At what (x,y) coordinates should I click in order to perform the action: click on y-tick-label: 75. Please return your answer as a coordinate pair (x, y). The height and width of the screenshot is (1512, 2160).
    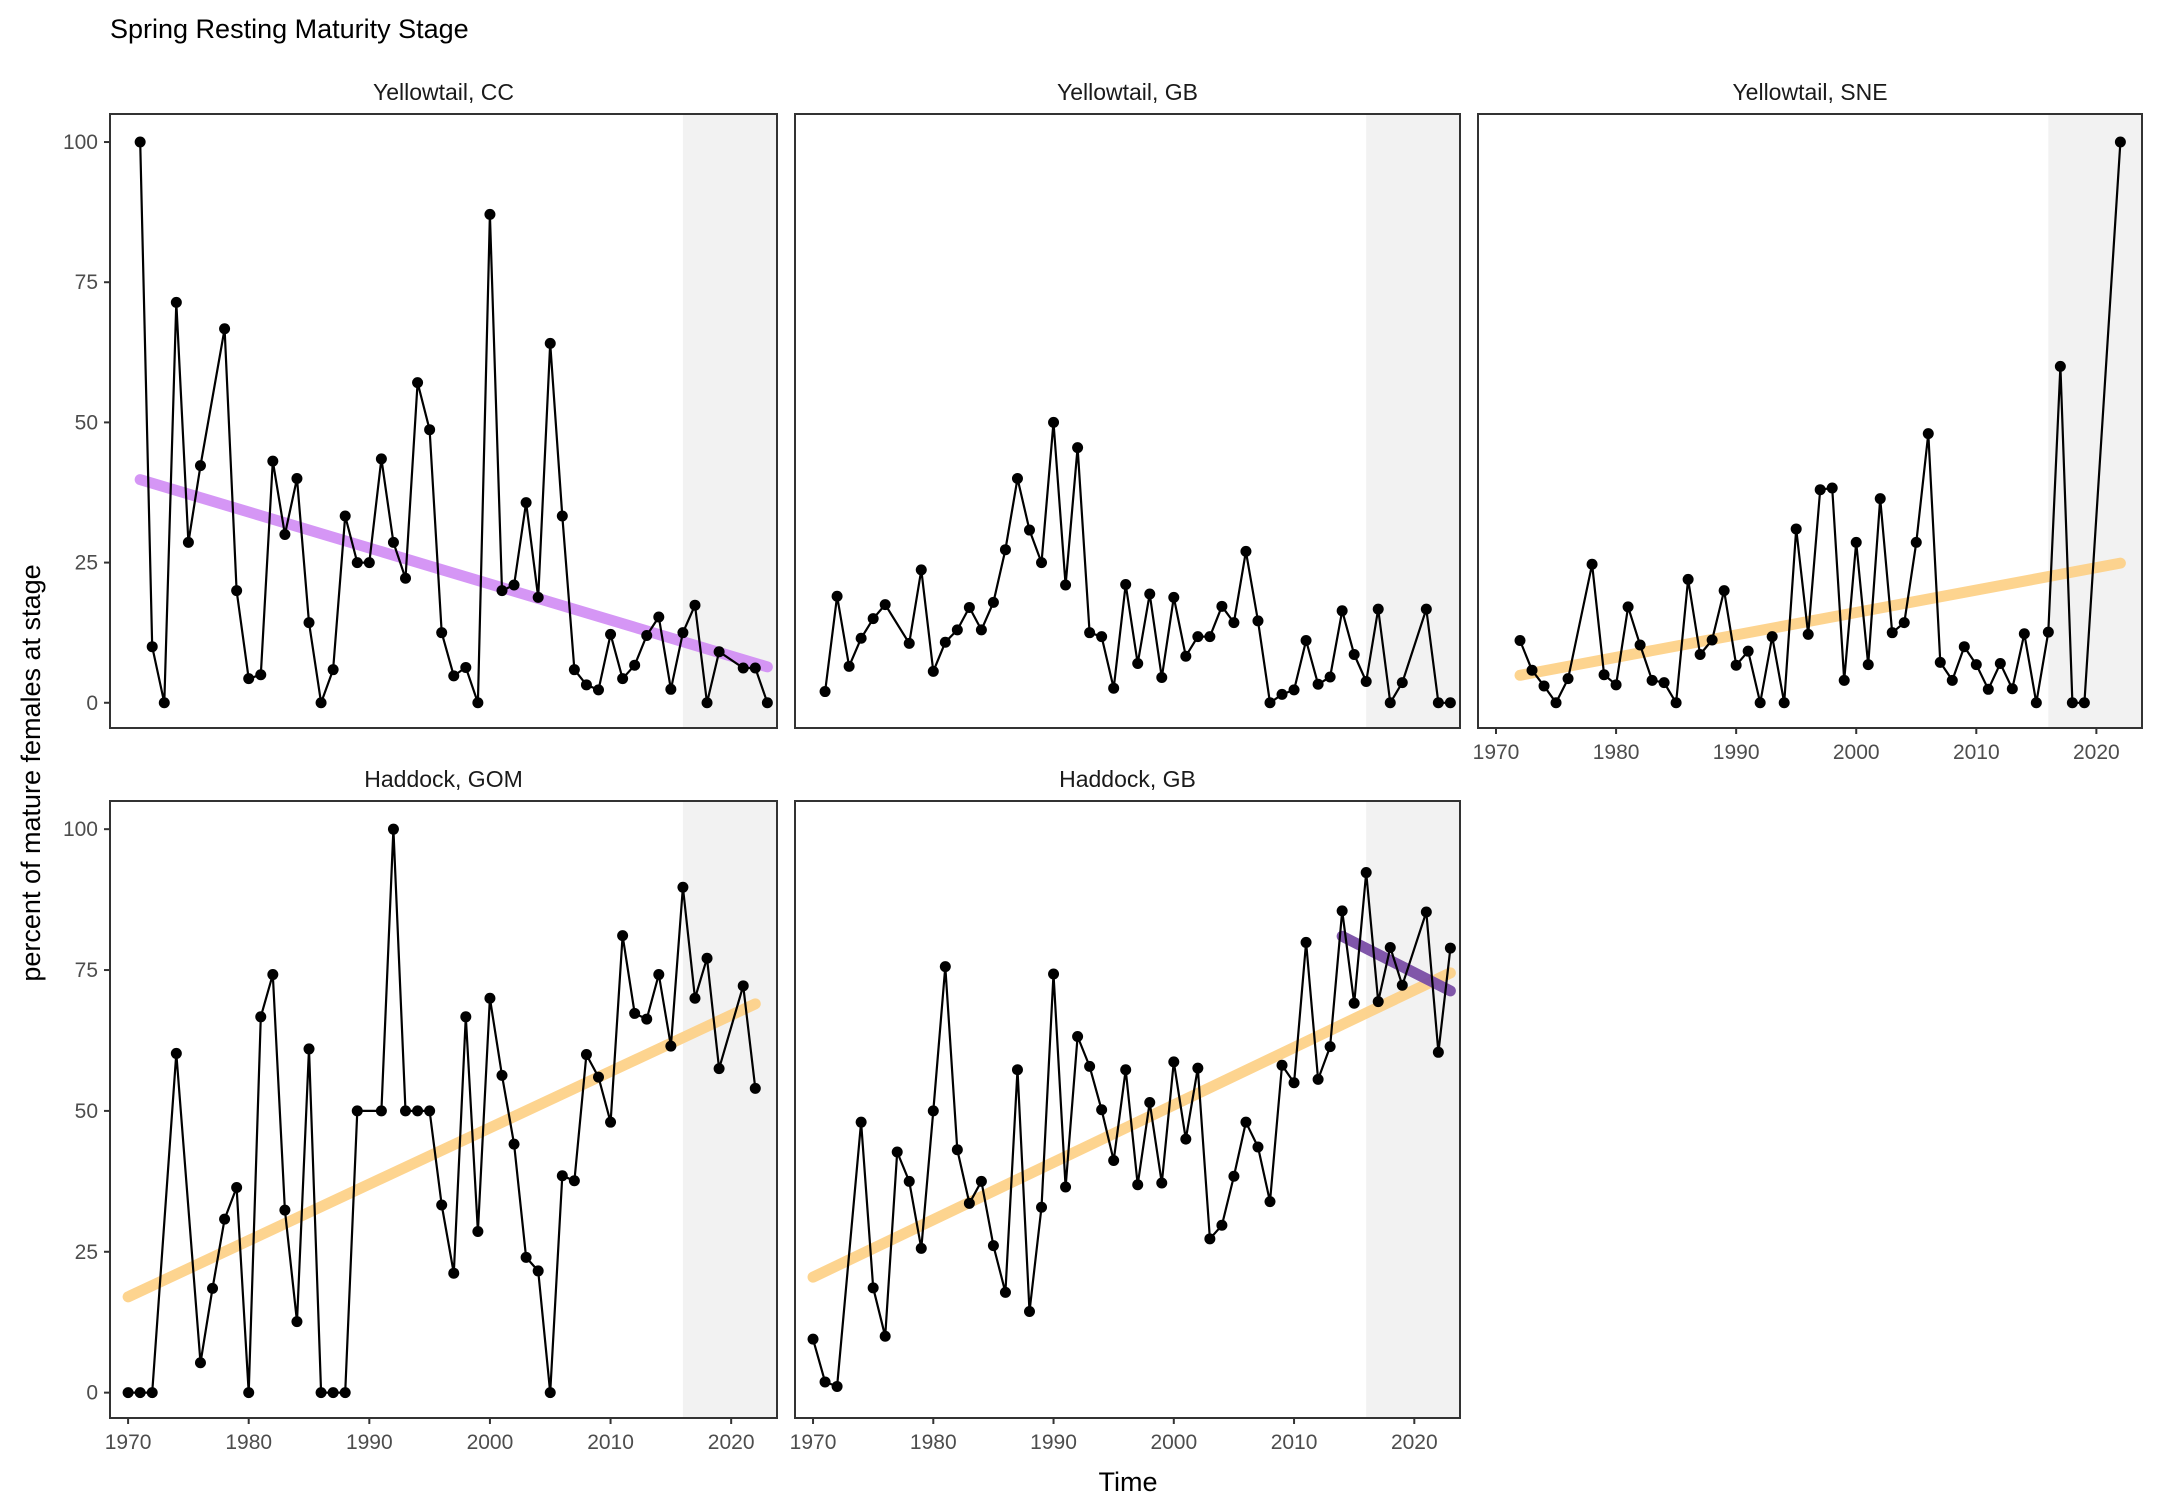
    Looking at the image, I should click on (86, 282).